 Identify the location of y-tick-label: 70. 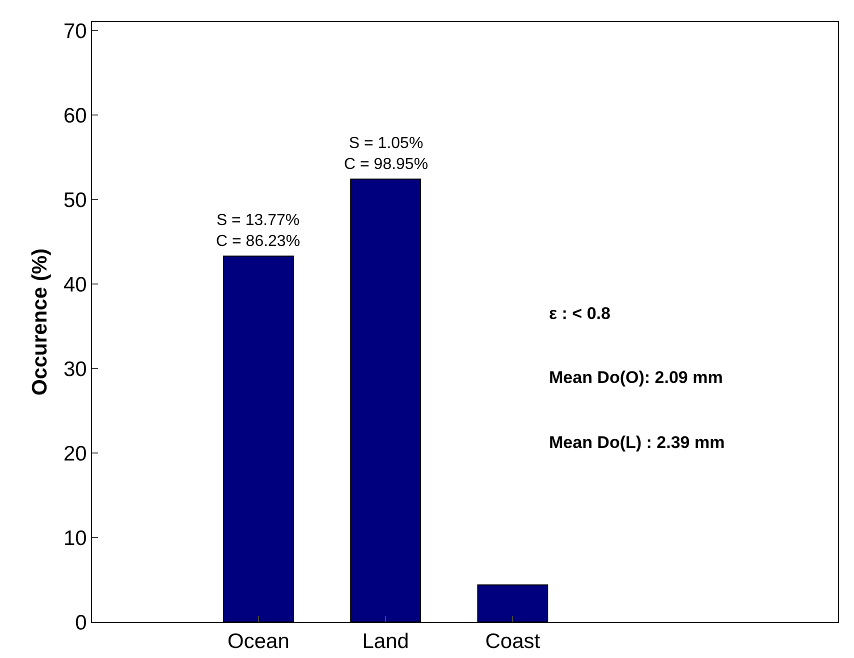
(75, 31).